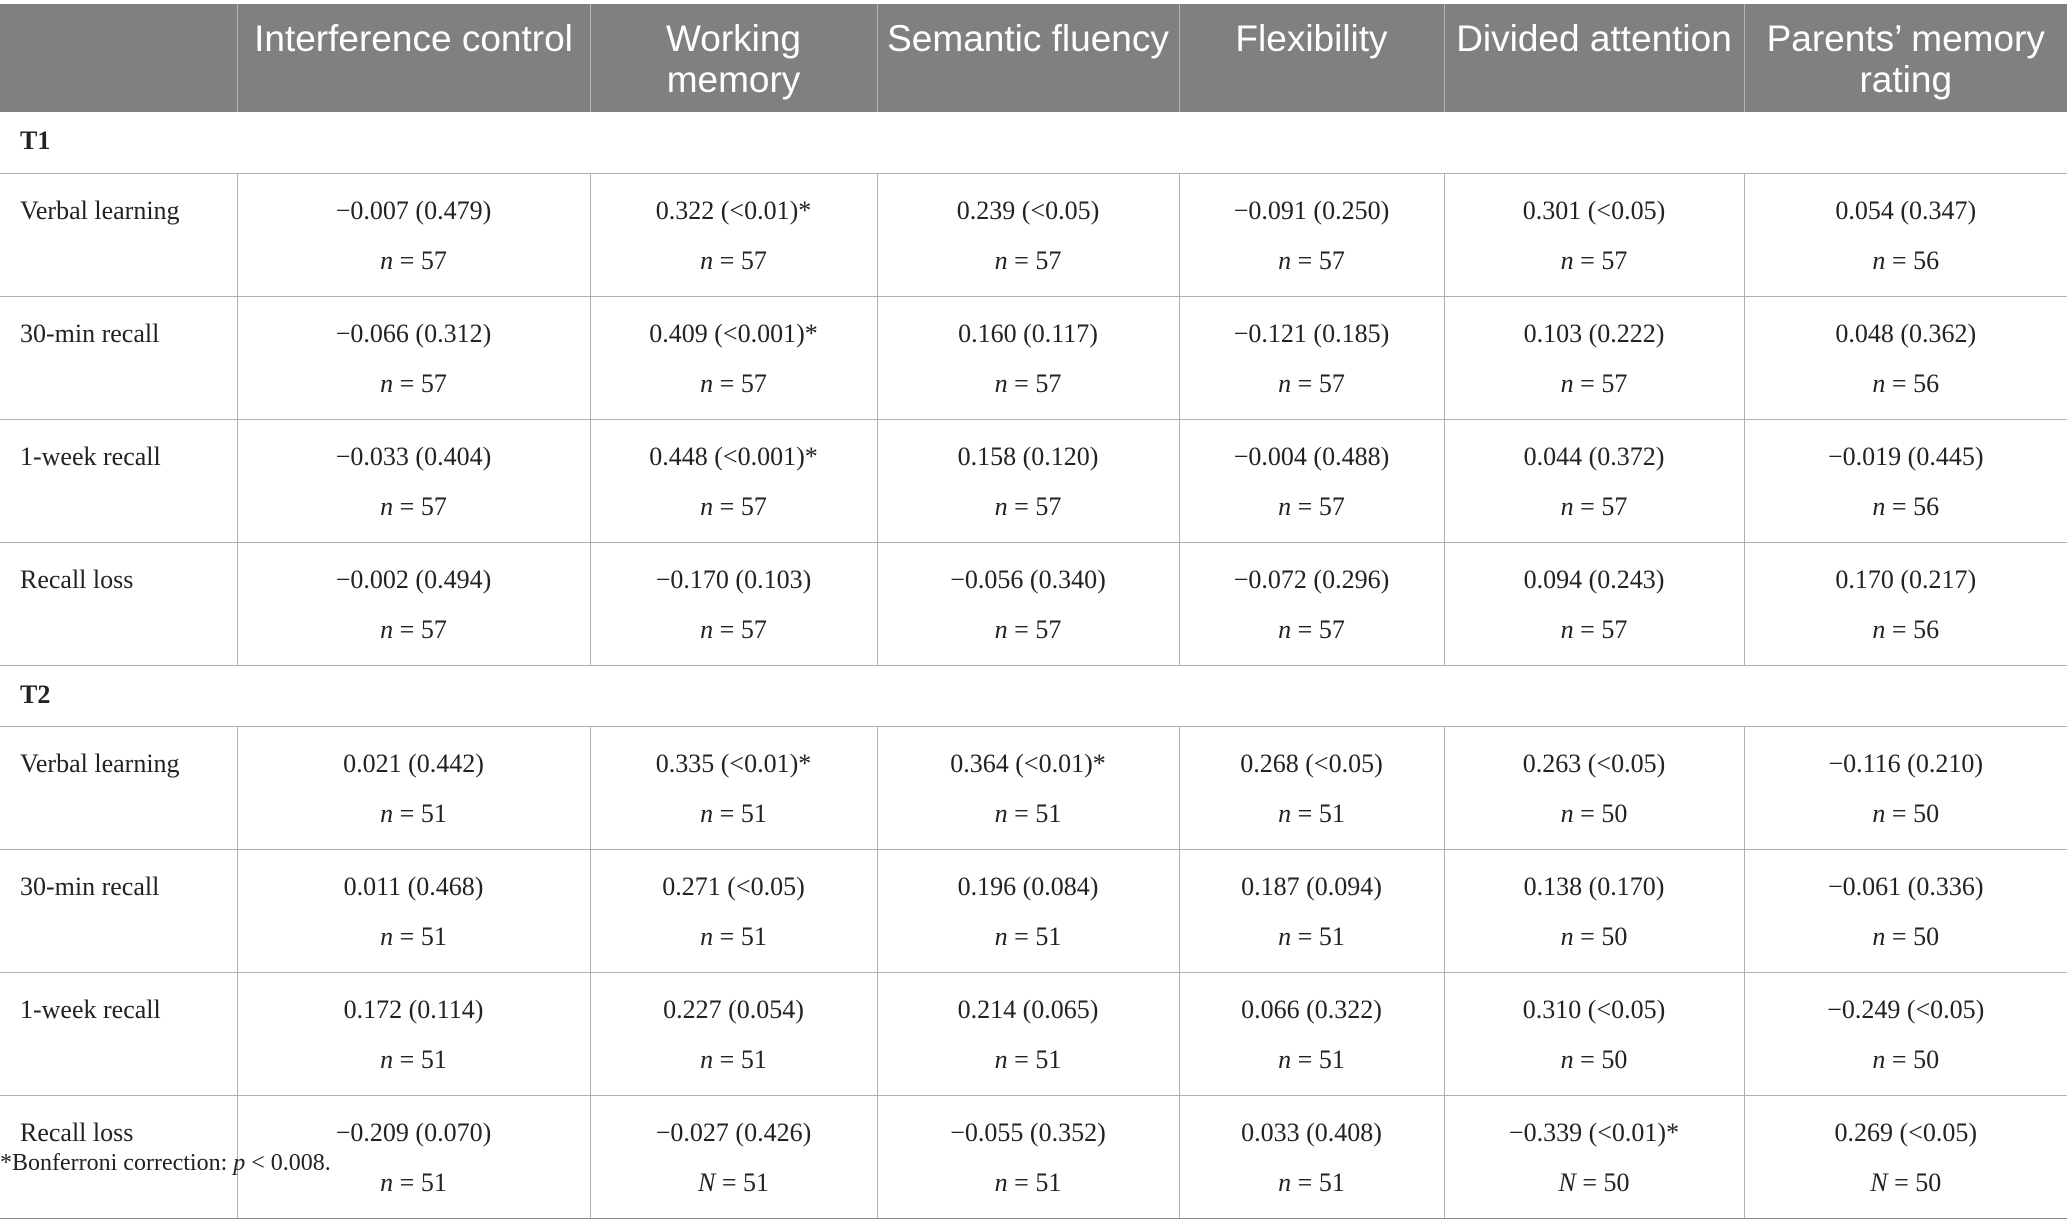 The height and width of the screenshot is (1219, 2067). Describe the element at coordinates (733, 456) in the screenshot. I see `cell-value: 0.448 (<0.001)*` at that location.